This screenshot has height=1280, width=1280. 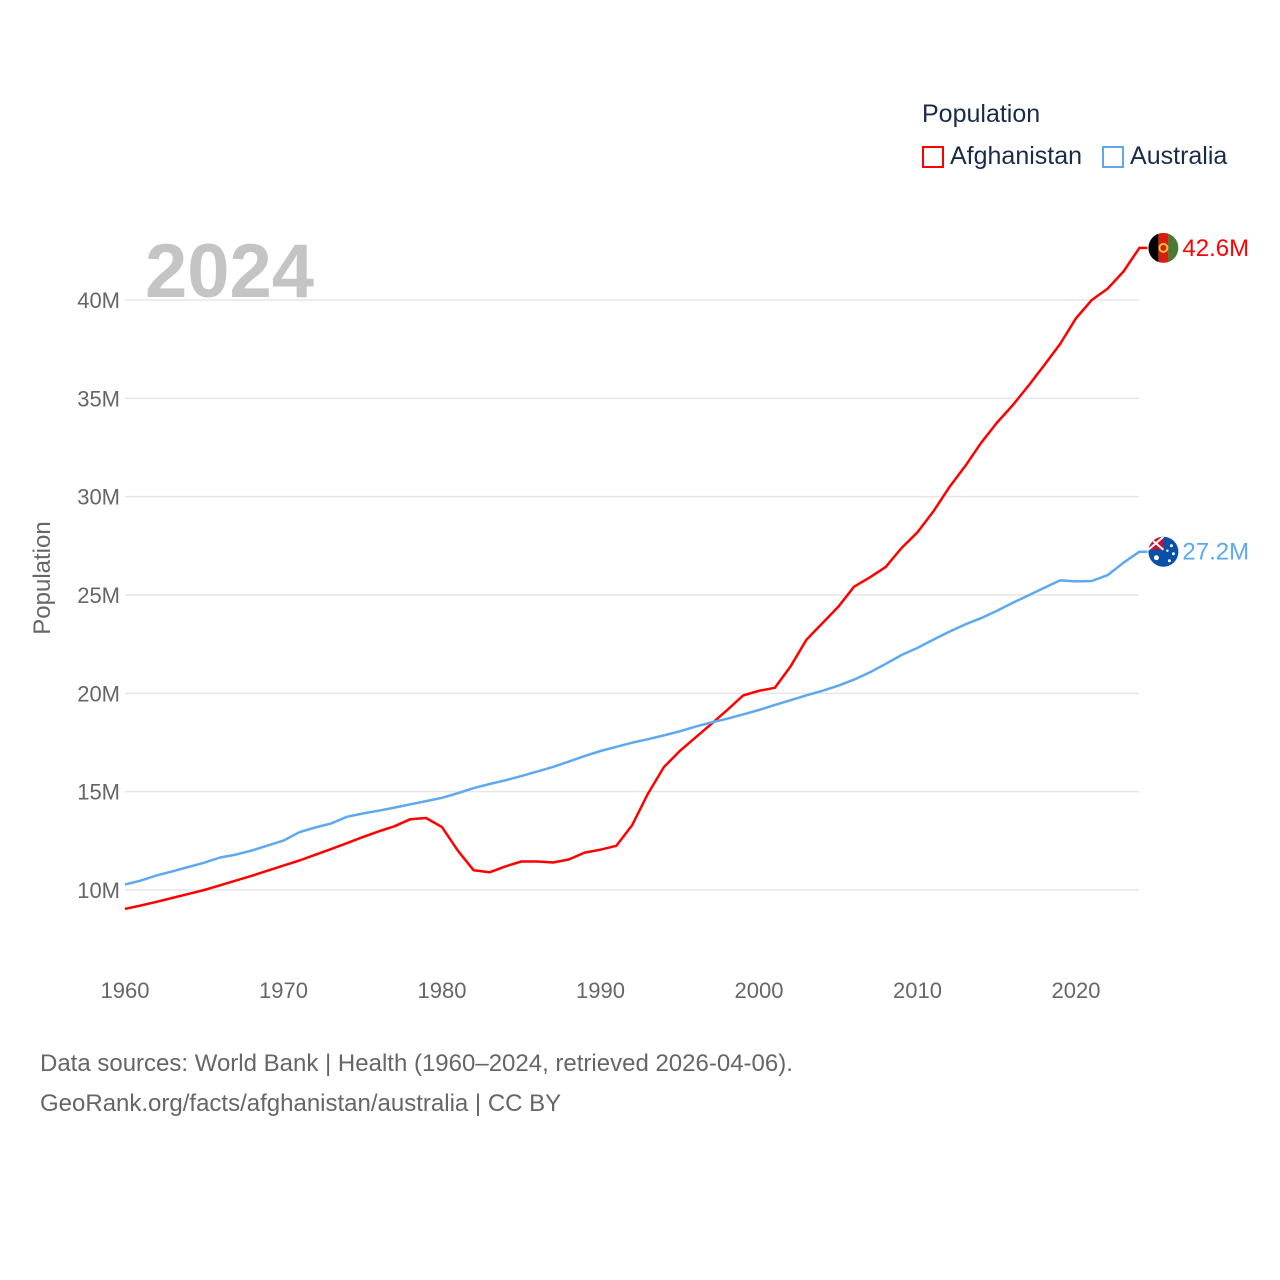 I want to click on y-tick-label: 40M, so click(x=98, y=300).